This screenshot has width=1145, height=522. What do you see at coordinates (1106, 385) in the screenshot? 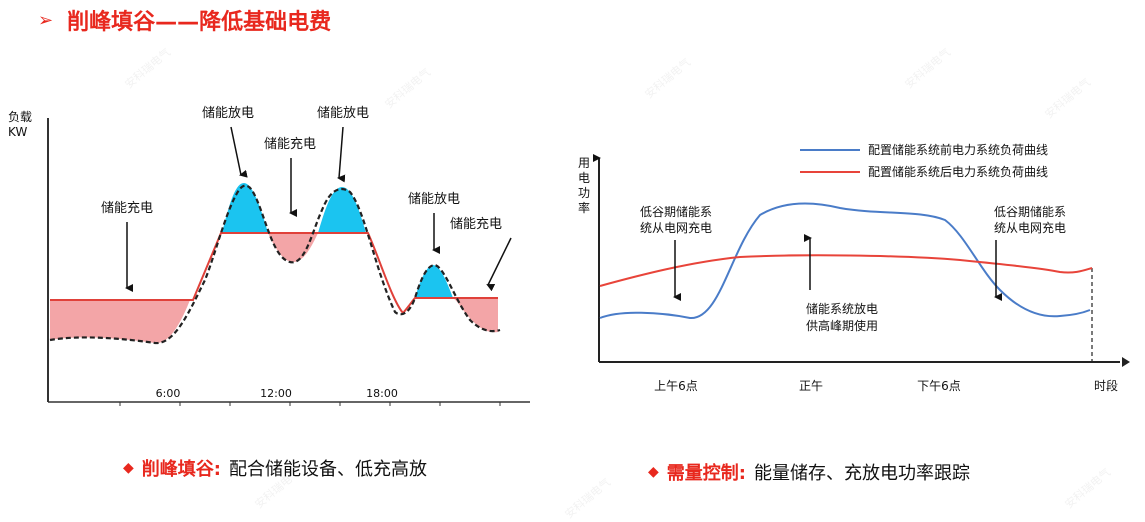
I see `right-x-axis-label: 时段` at bounding box center [1106, 385].